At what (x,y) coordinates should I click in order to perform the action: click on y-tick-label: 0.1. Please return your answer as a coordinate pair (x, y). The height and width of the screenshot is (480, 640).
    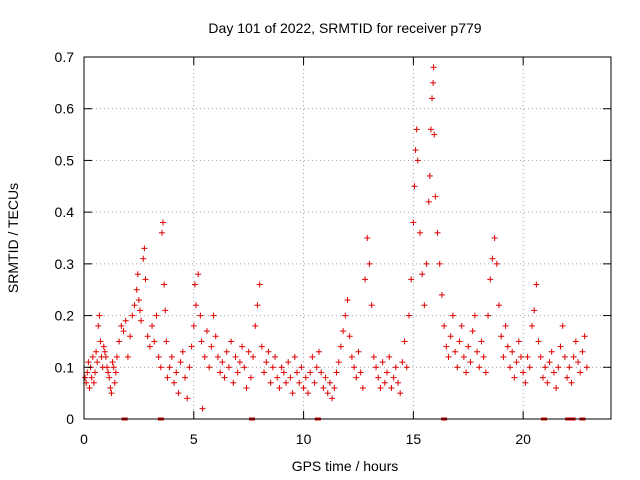
    Looking at the image, I should click on (65, 367).